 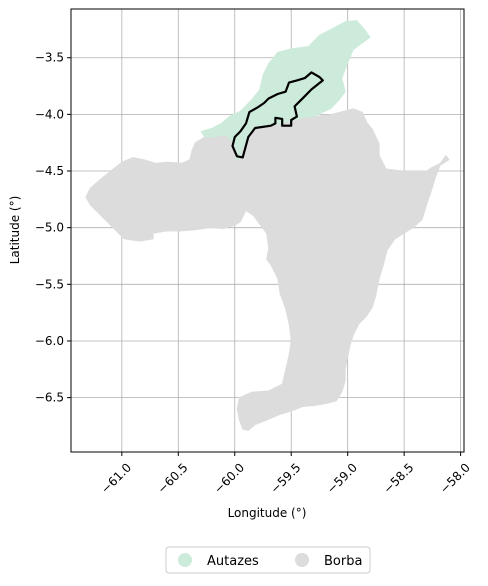 I want to click on y-tick-label-2: −4.5, so click(x=49, y=171).